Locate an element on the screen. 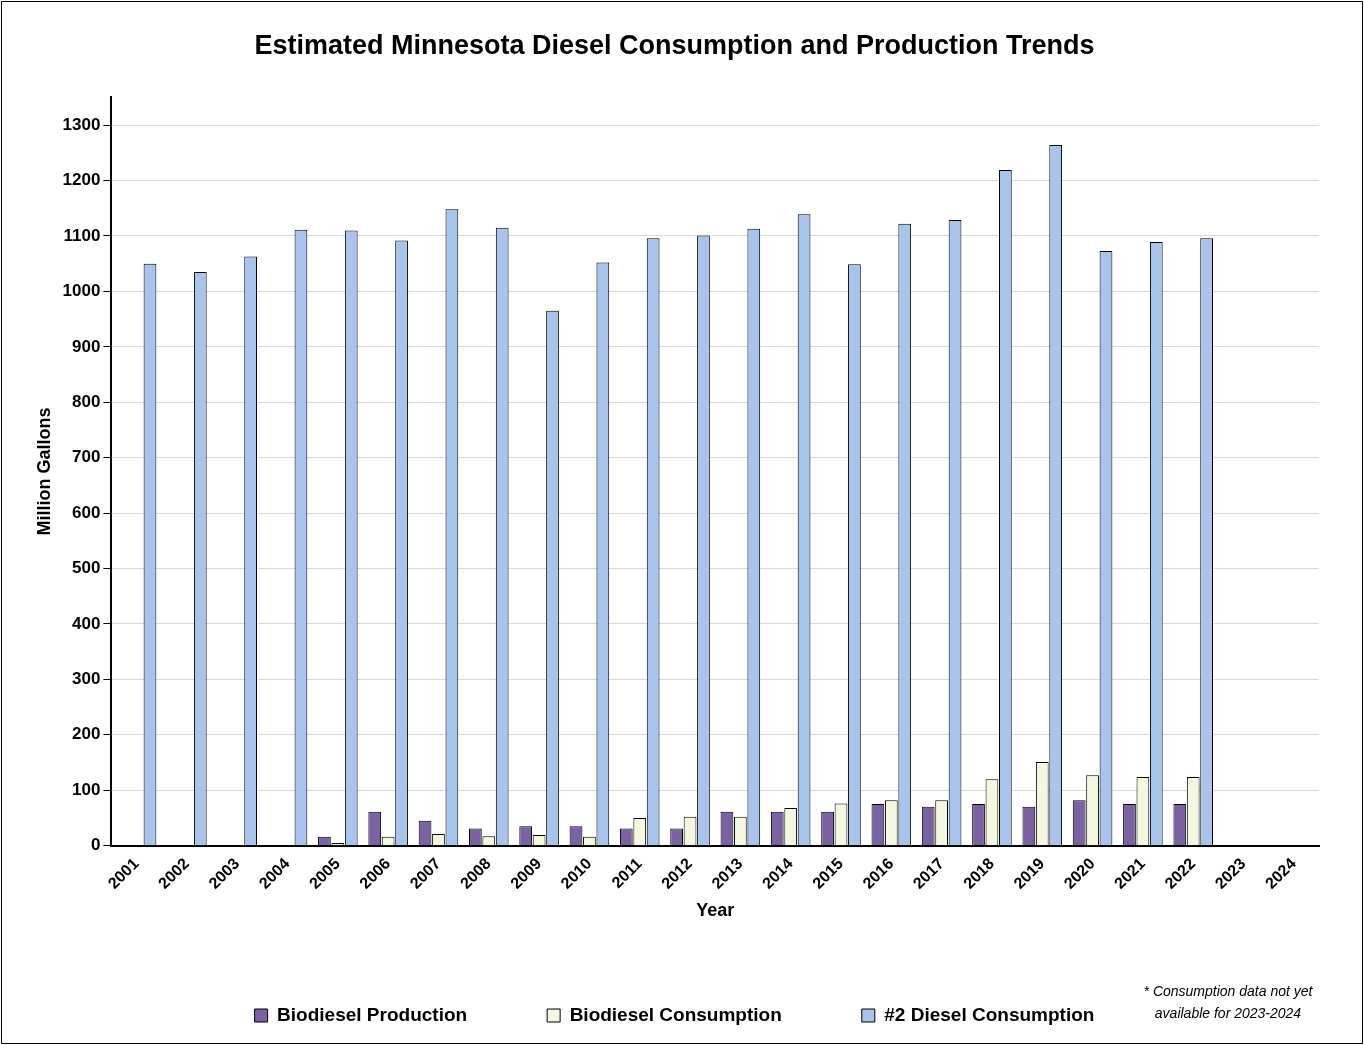 The width and height of the screenshot is (1364, 1045). y-tick-label: 100 is located at coordinates (86, 789).